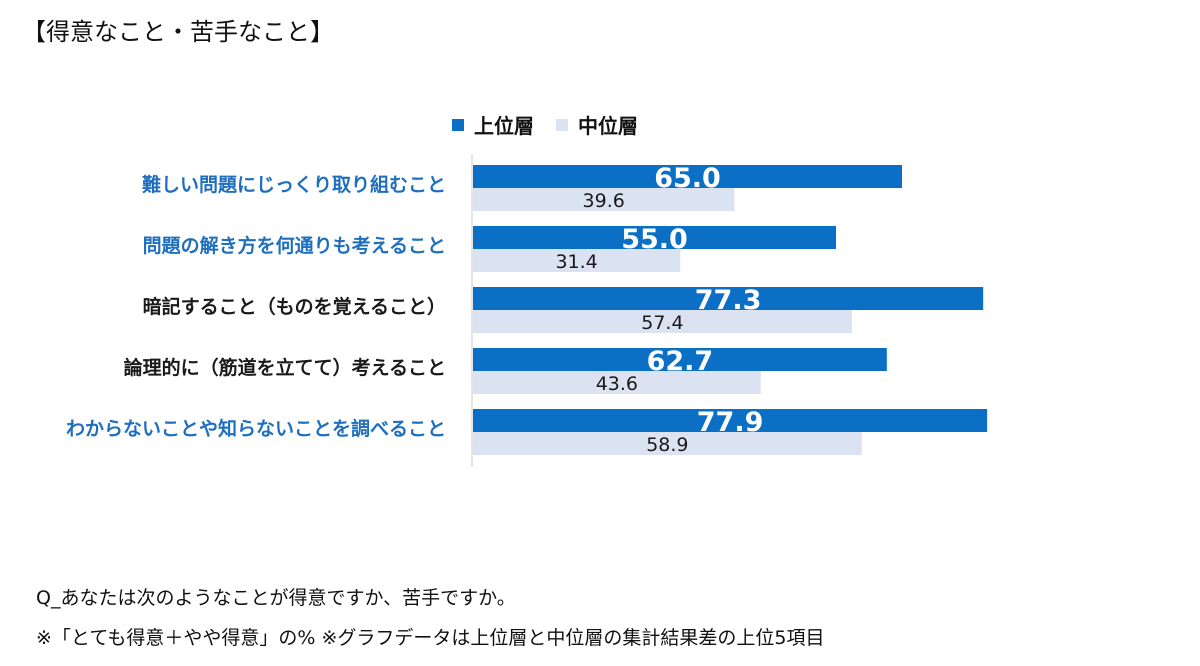 The height and width of the screenshot is (666, 1200). What do you see at coordinates (256, 428) in the screenshot?
I see `category-label: わからないことや知らないことを調べること` at bounding box center [256, 428].